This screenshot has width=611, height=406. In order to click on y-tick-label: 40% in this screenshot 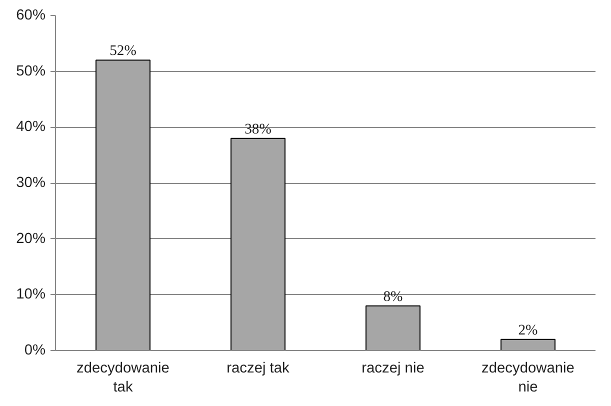, I will do `click(31, 127)`.